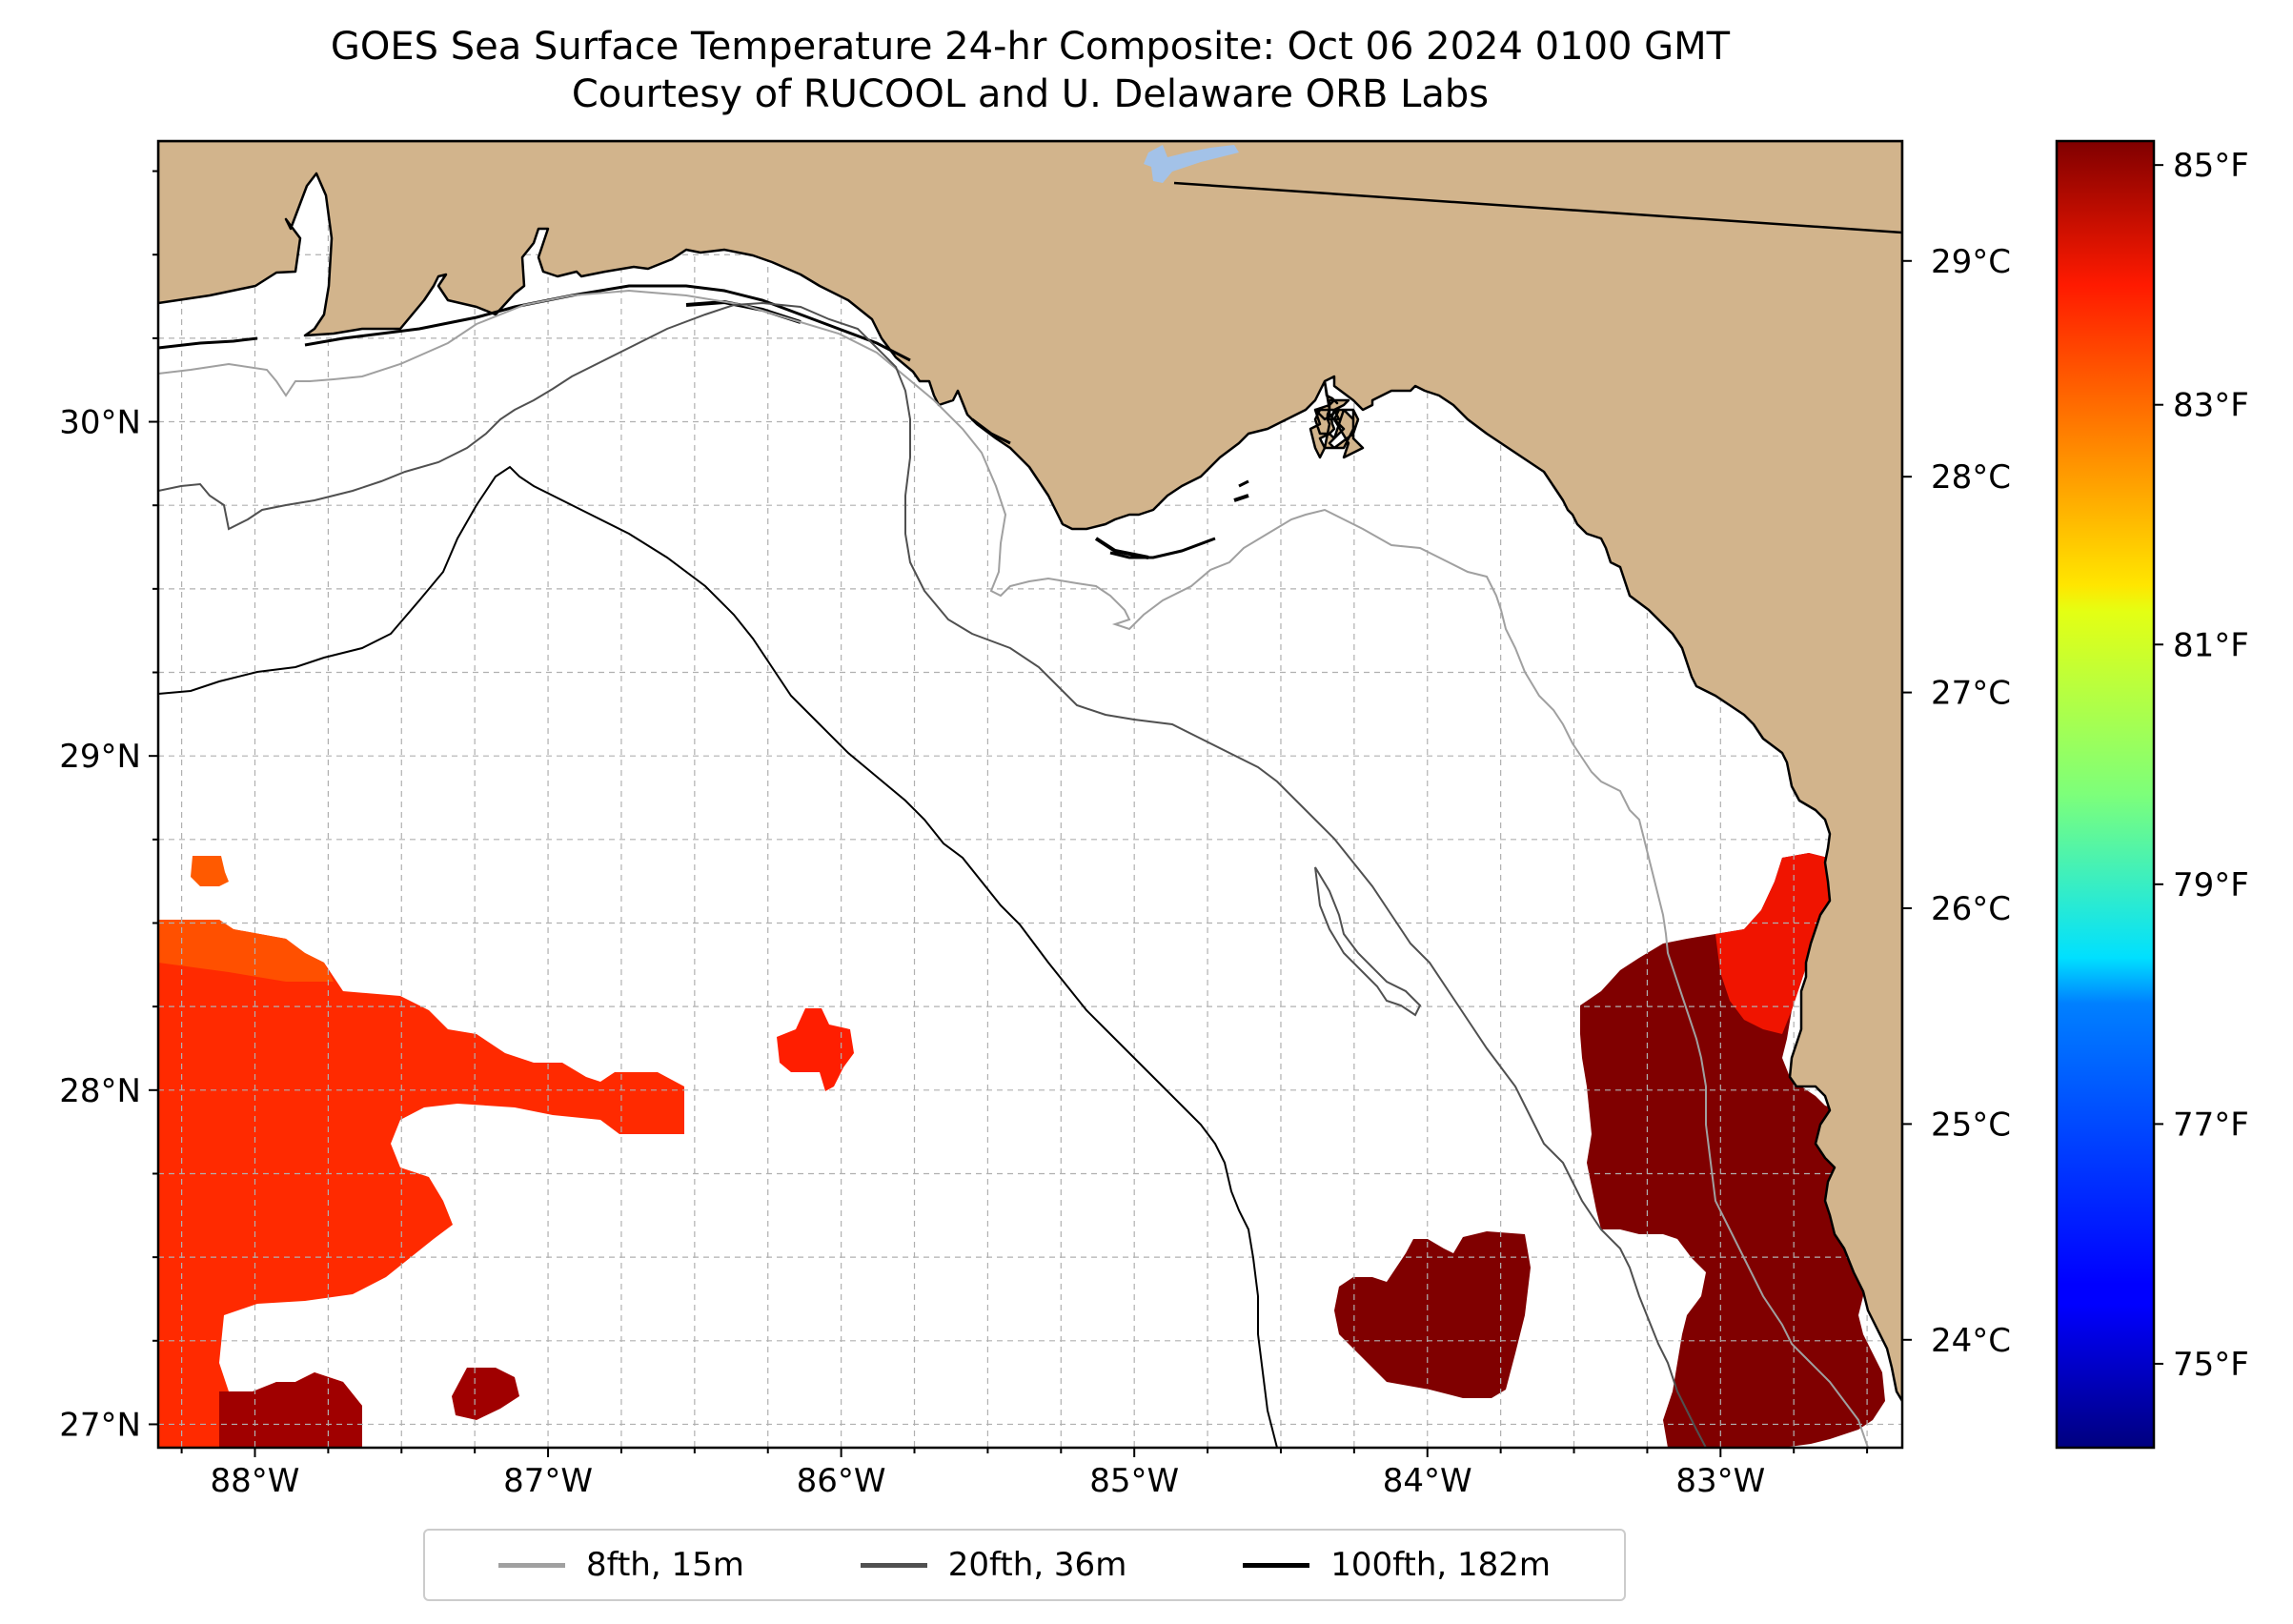  I want to click on latitude-tick-label: 29°N, so click(100, 757).